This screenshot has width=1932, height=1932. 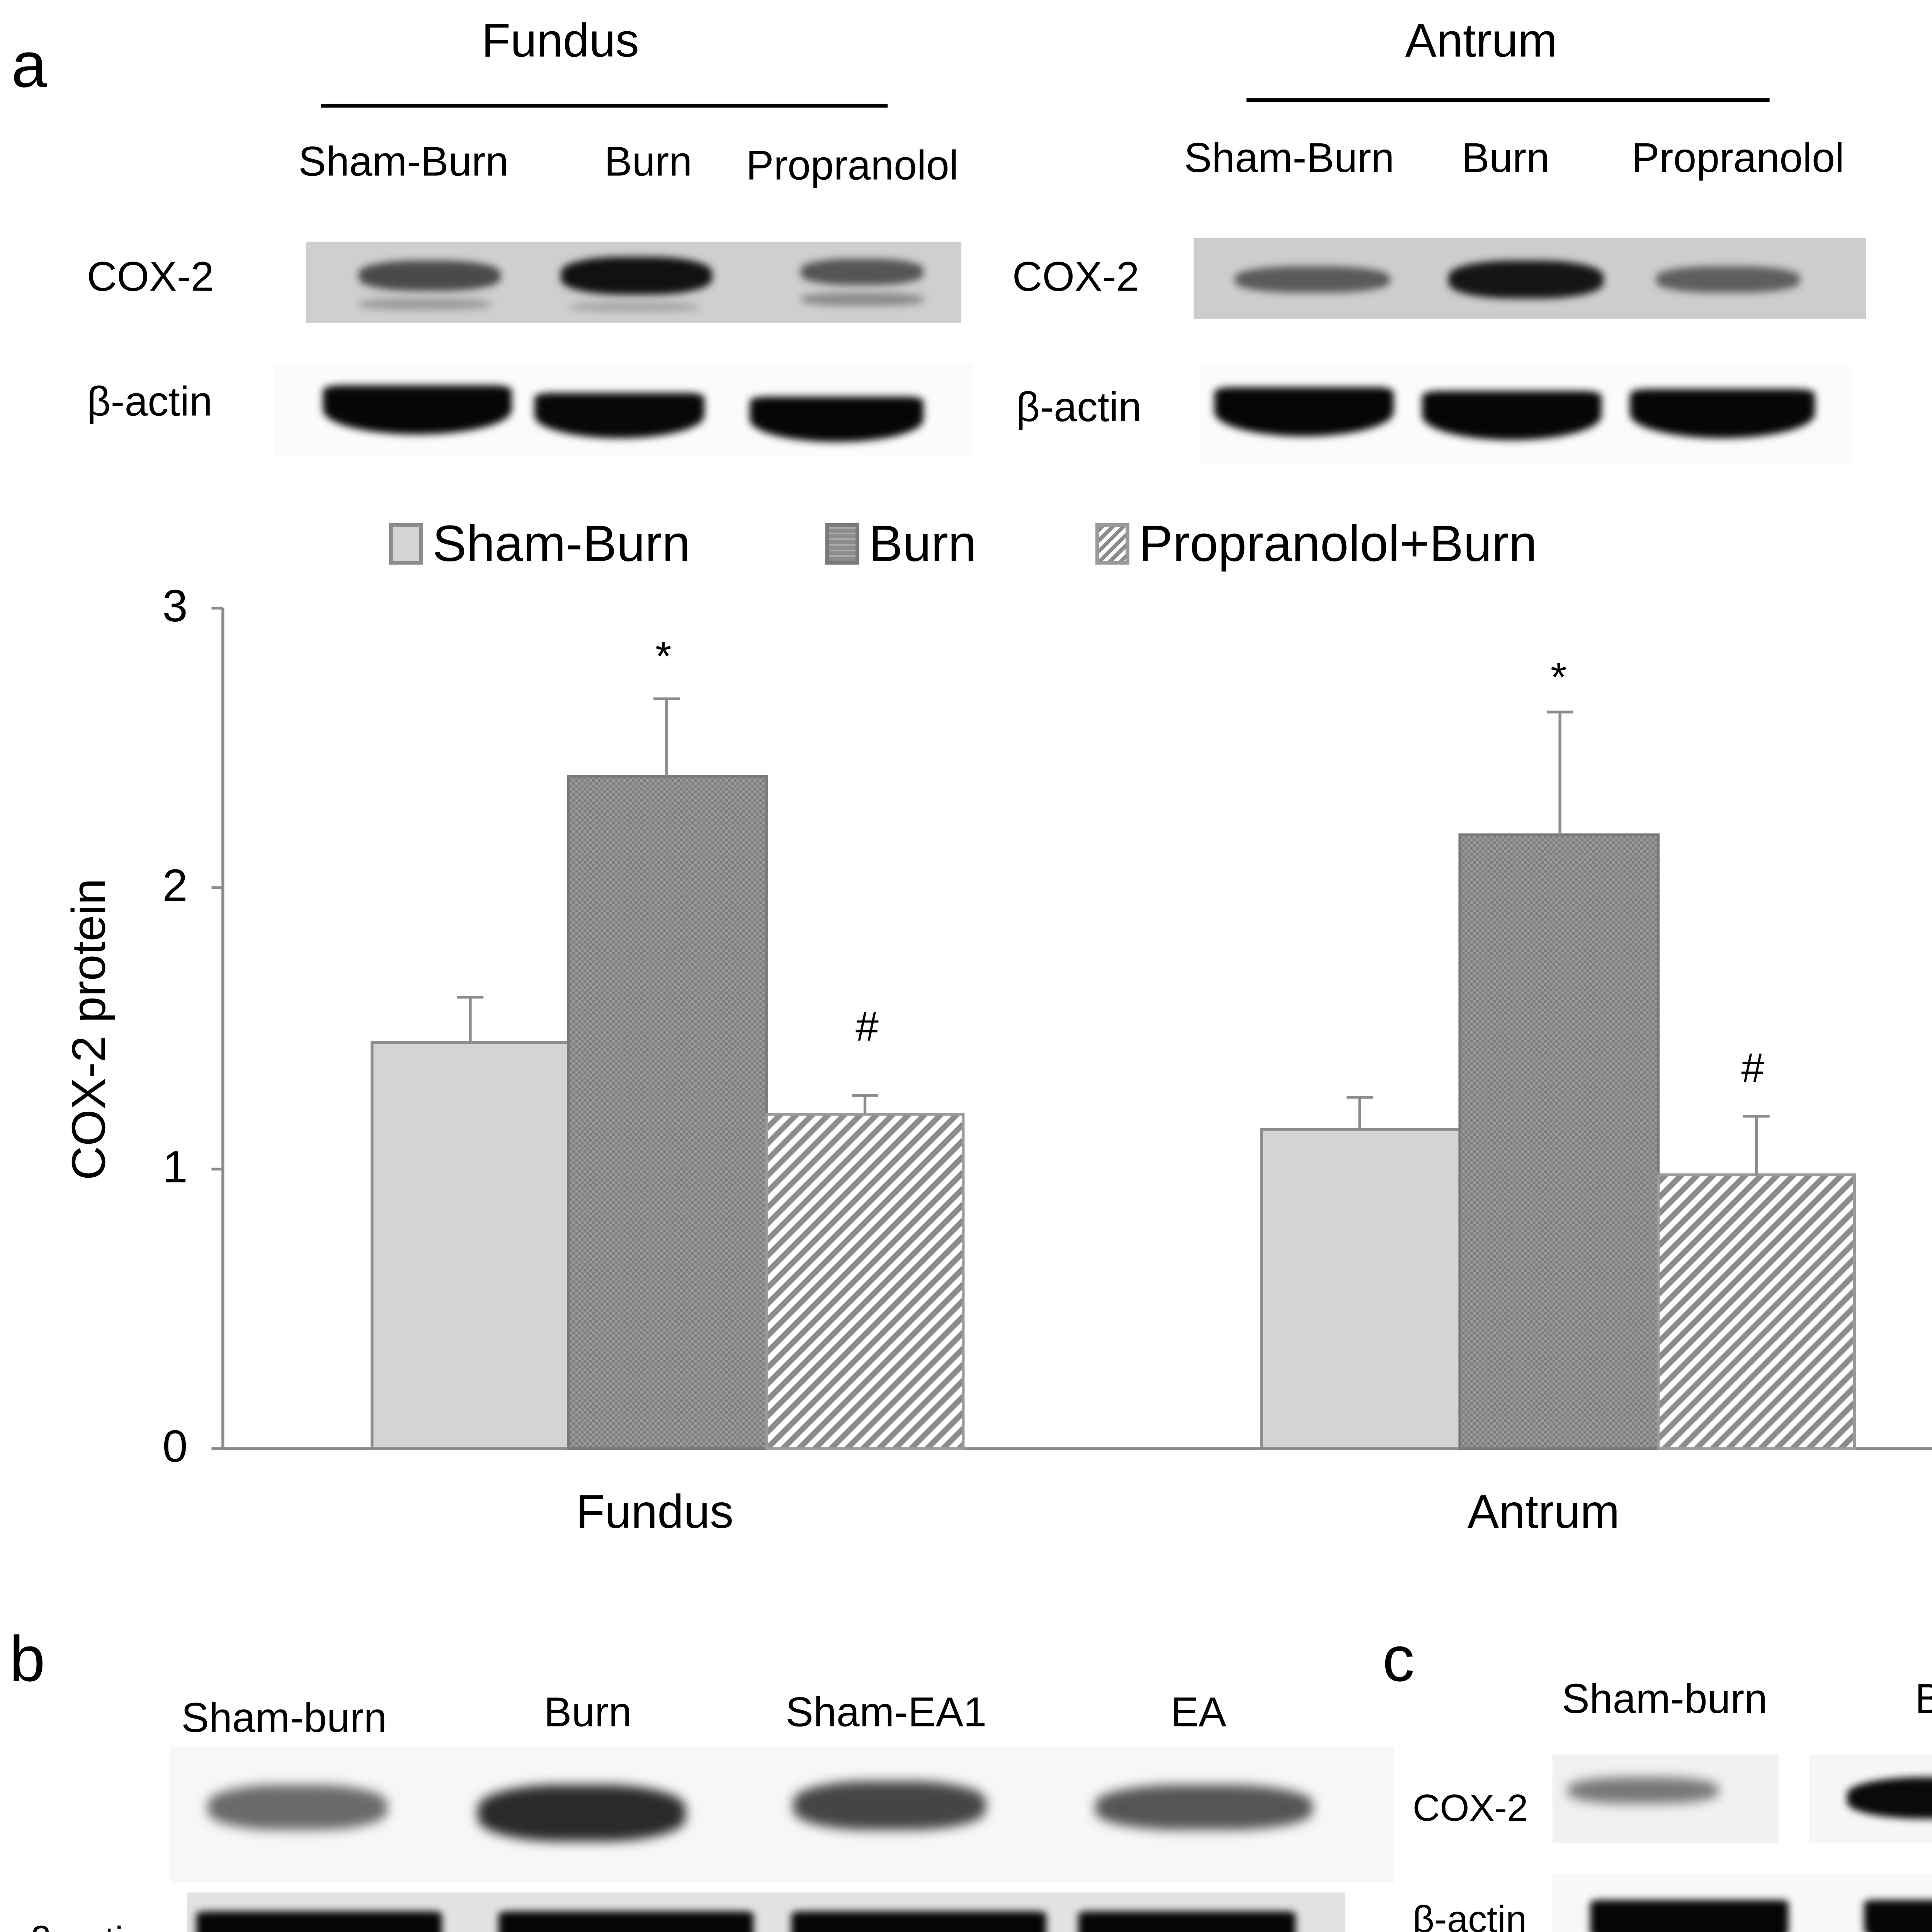 What do you see at coordinates (1470, 1809) in the screenshot?
I see `blot-c-row-cox2: COX-2` at bounding box center [1470, 1809].